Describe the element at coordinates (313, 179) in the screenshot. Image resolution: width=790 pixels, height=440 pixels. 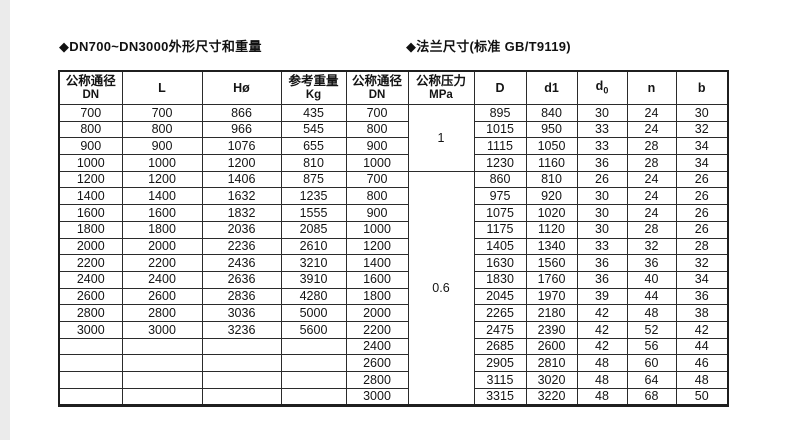
I see `table-cell: 875` at that location.